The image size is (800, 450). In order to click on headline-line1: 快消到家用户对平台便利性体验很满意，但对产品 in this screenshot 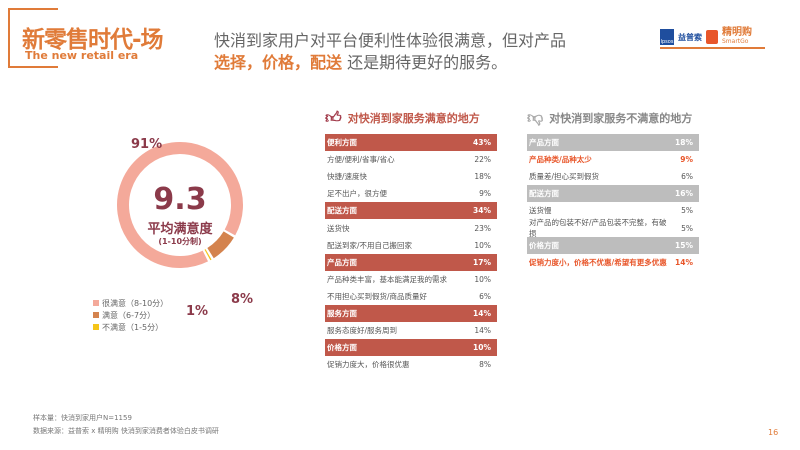, I will do `click(390, 40)`.